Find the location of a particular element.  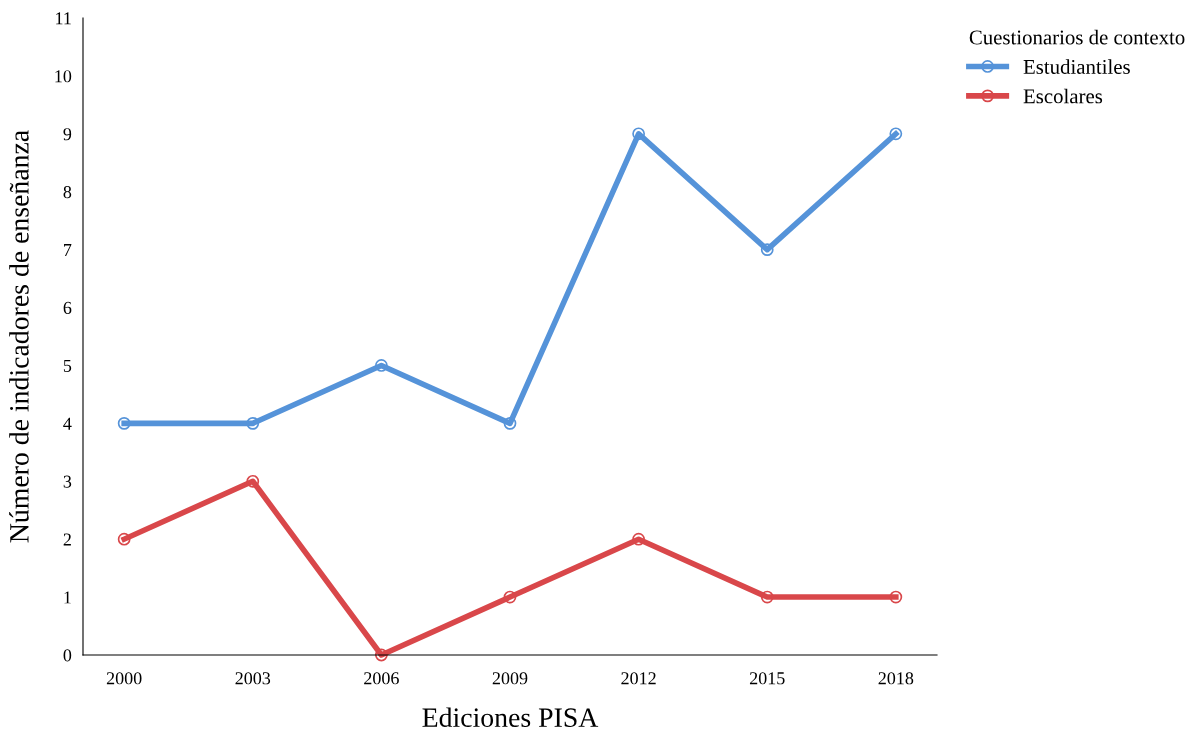

y-tick-label: 2 is located at coordinates (67, 539).